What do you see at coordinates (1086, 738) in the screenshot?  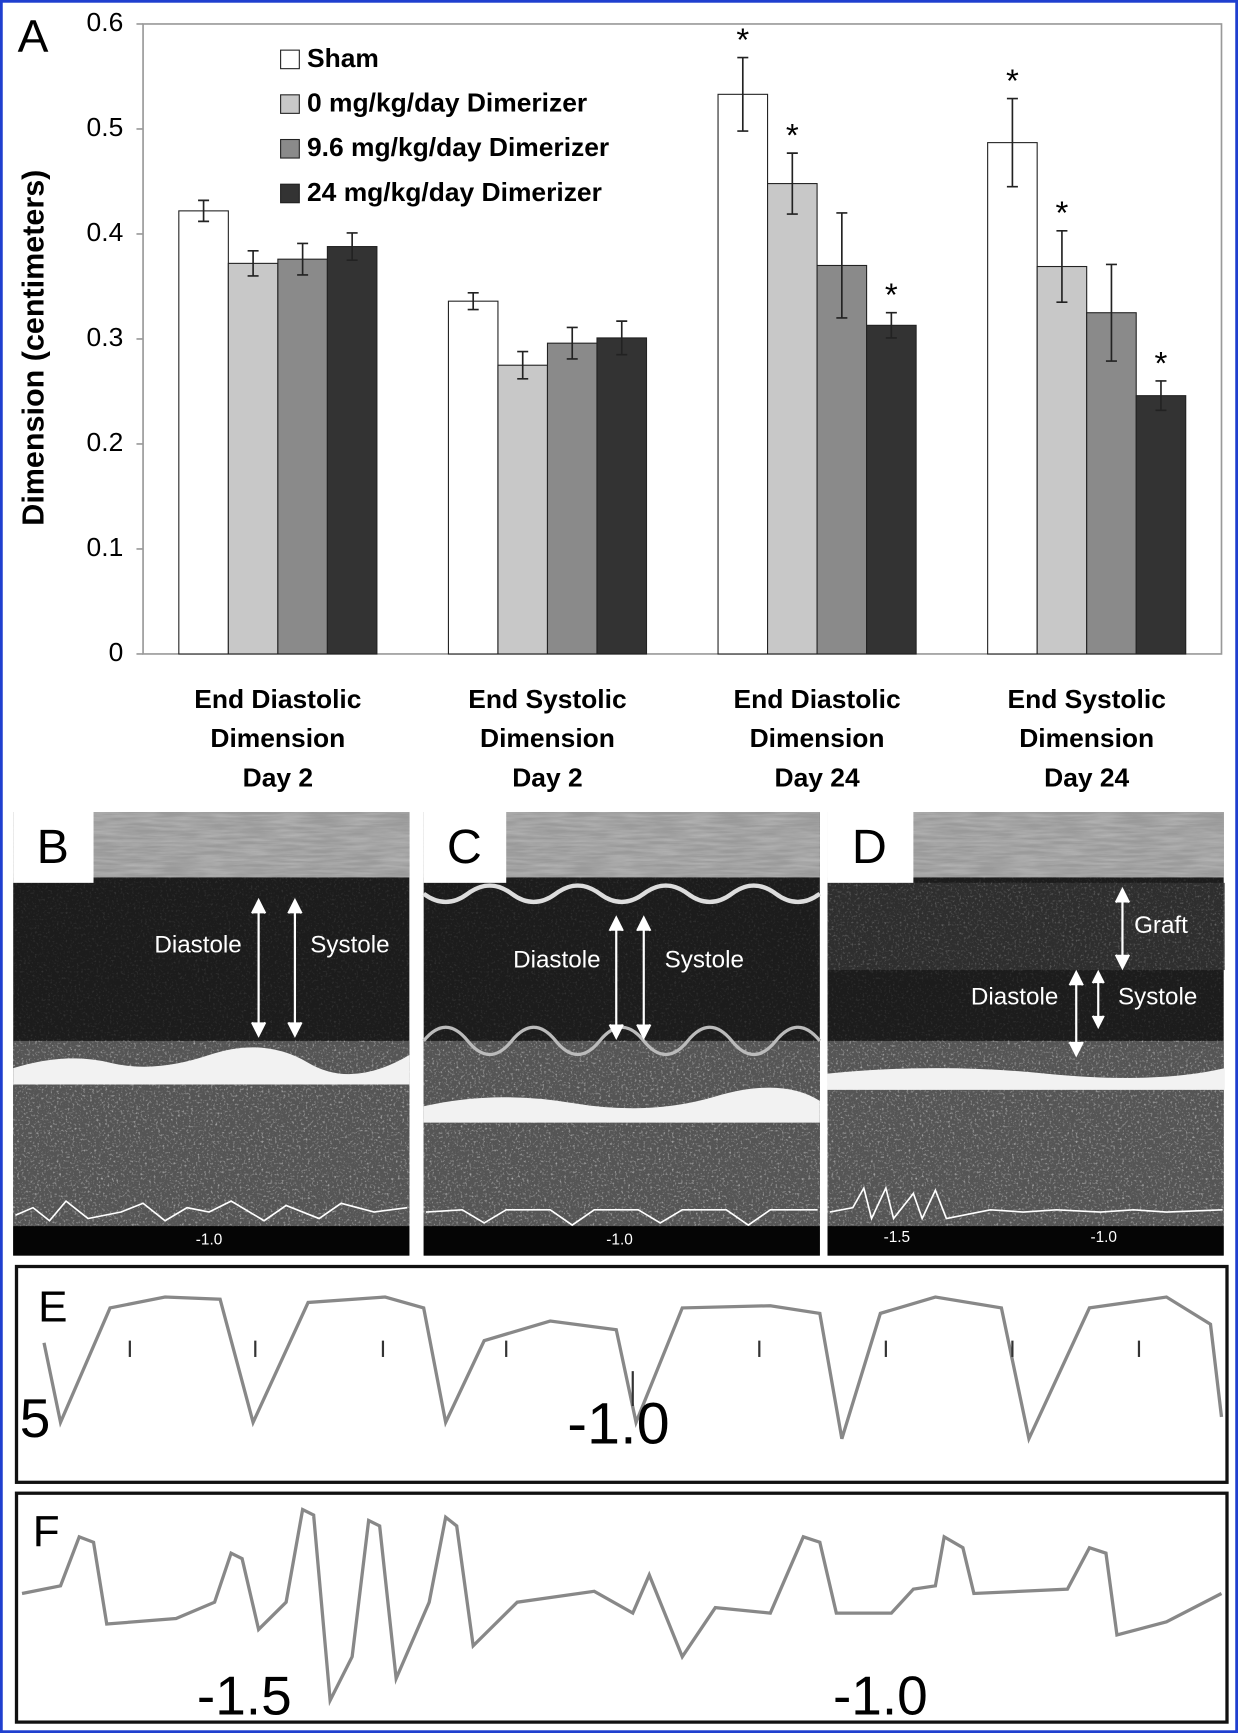 I see `x-tick-label: End Systolic Dimension Day 24` at bounding box center [1086, 738].